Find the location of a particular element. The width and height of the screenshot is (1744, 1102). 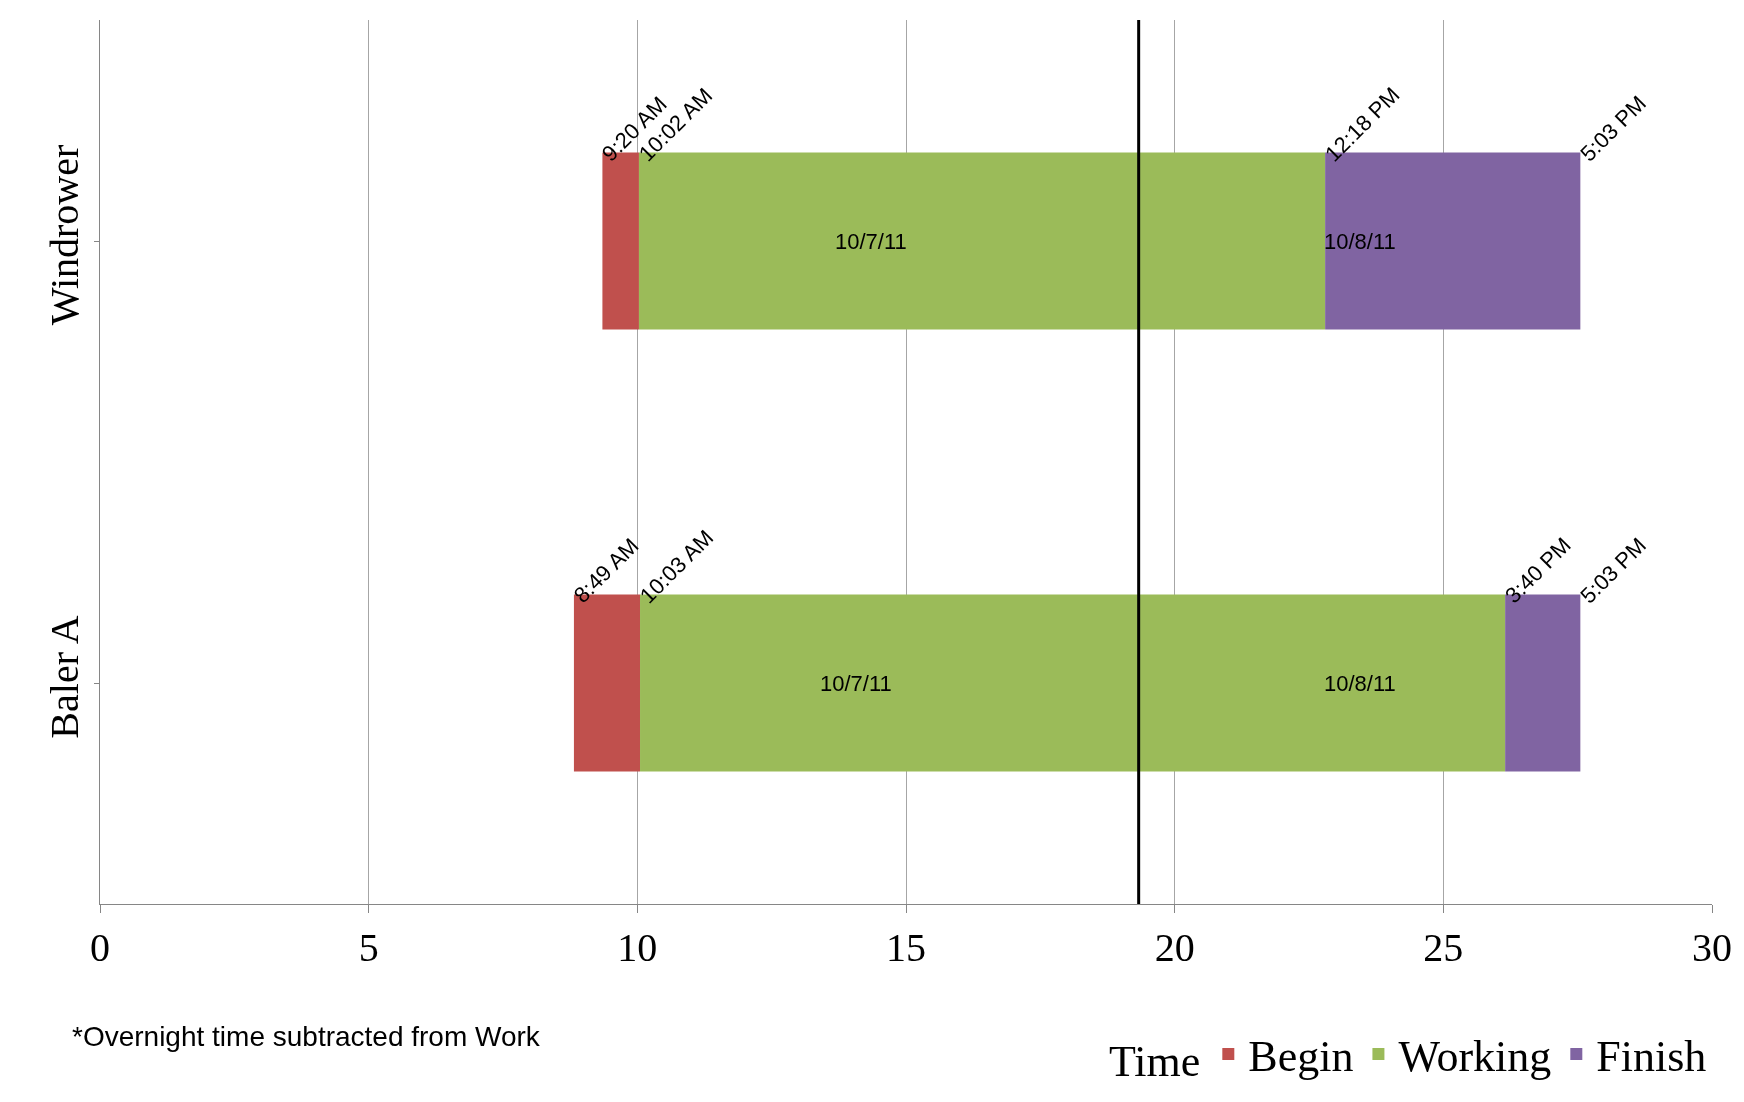

x-tick-label: 5 is located at coordinates (368, 947).